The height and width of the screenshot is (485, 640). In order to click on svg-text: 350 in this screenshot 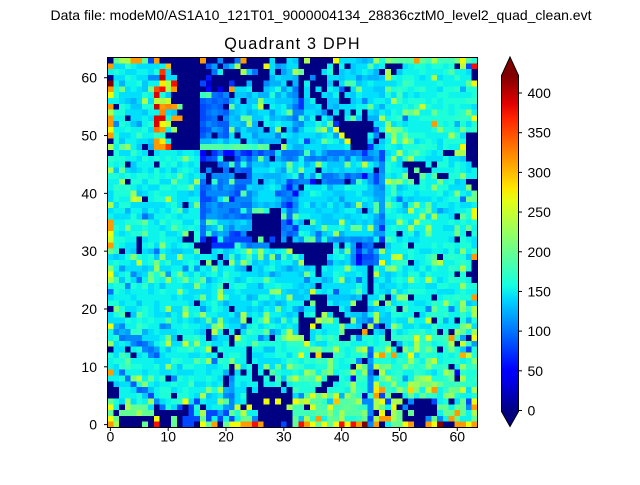, I will do `click(540, 133)`.